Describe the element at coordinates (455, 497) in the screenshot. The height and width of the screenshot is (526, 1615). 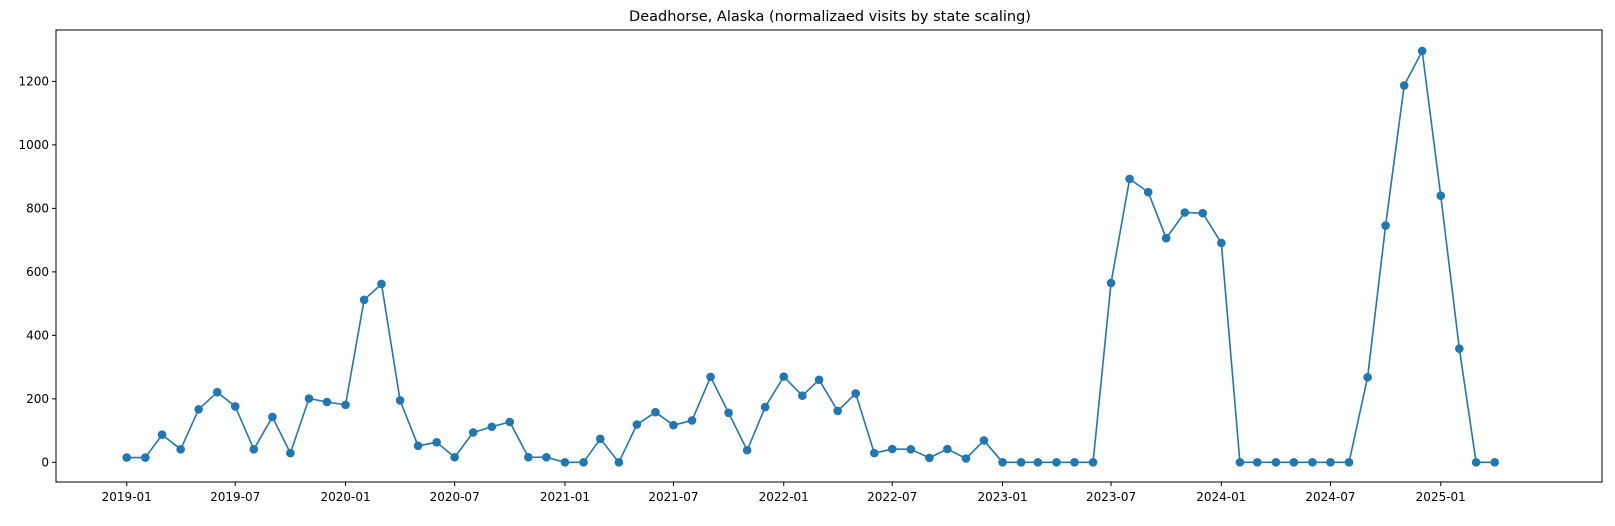
I see `x-tick-label: 2020-07` at that location.